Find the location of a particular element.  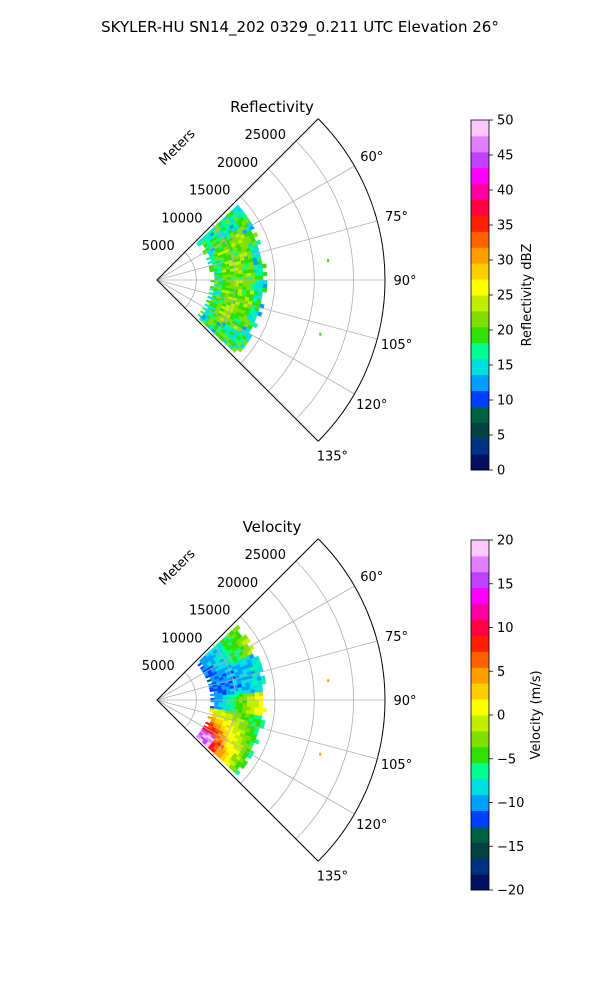

azimuth-tick-label: 105° is located at coordinates (396, 765).